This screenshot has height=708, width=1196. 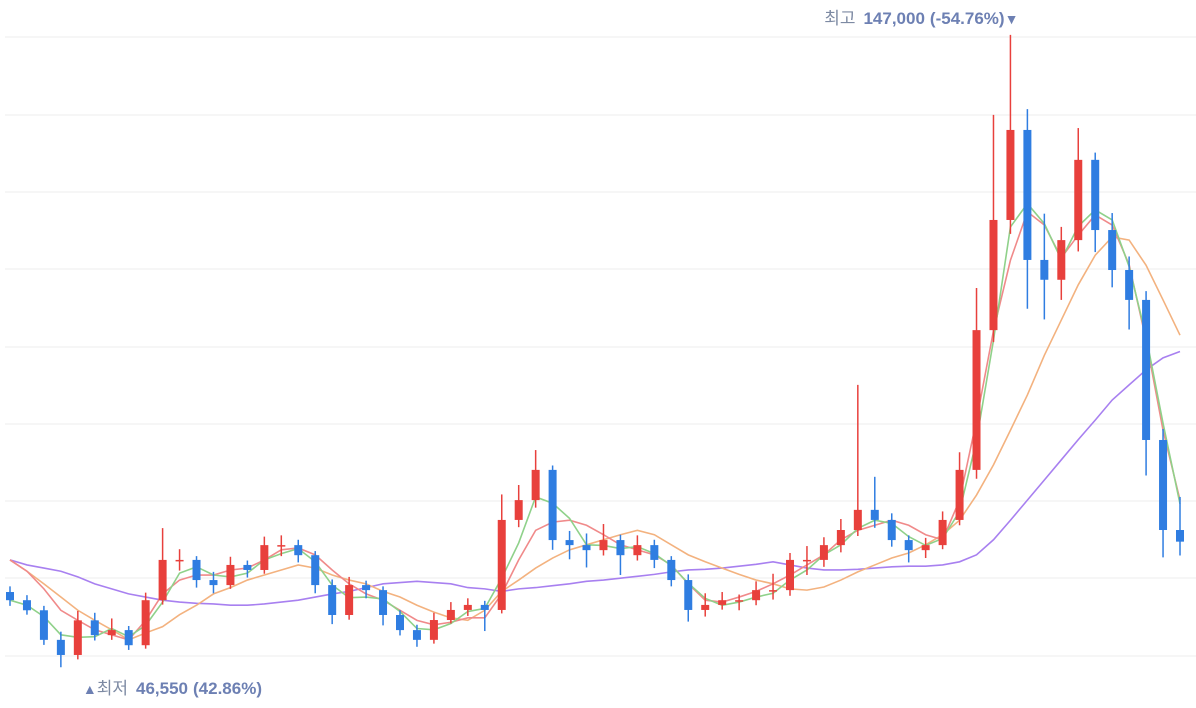 I want to click on max-price-label: 최고 147,000 (-54.76%)▼, so click(x=921, y=18).